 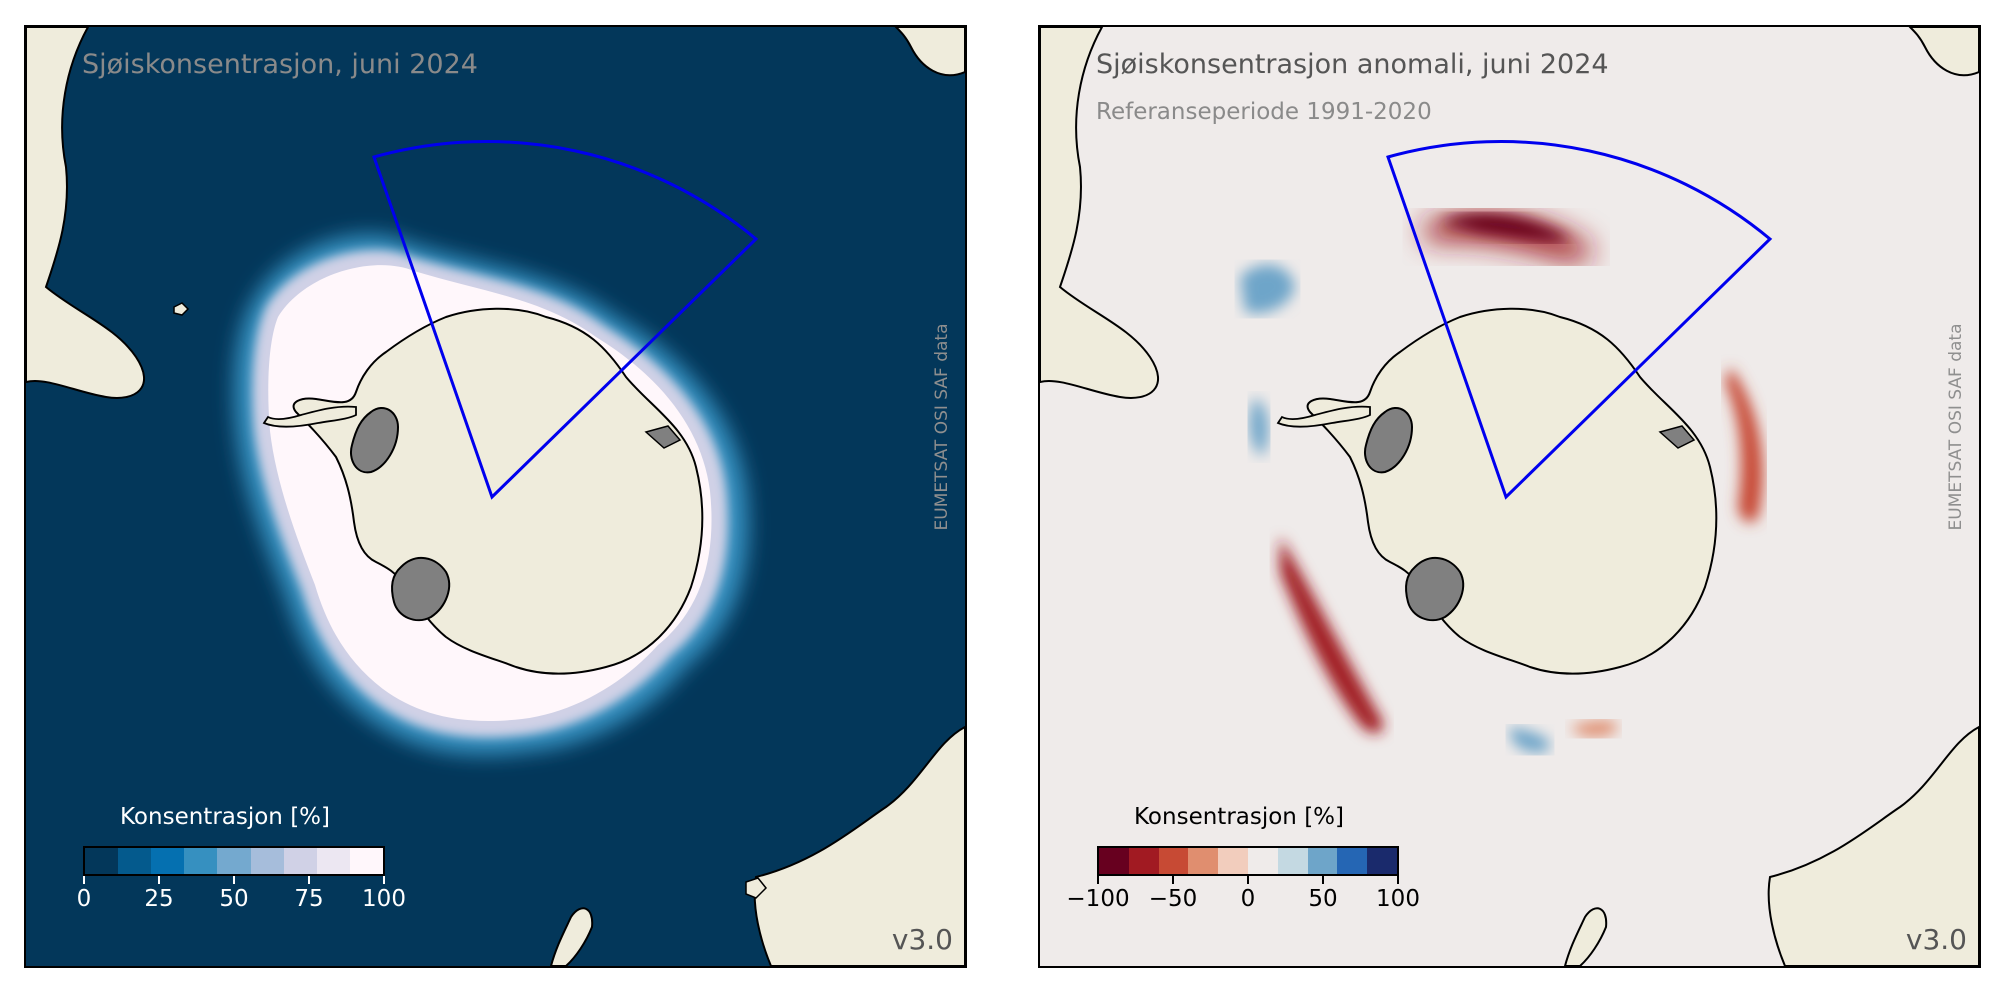 I want to click on tasmania-land, so click(x=756, y=888).